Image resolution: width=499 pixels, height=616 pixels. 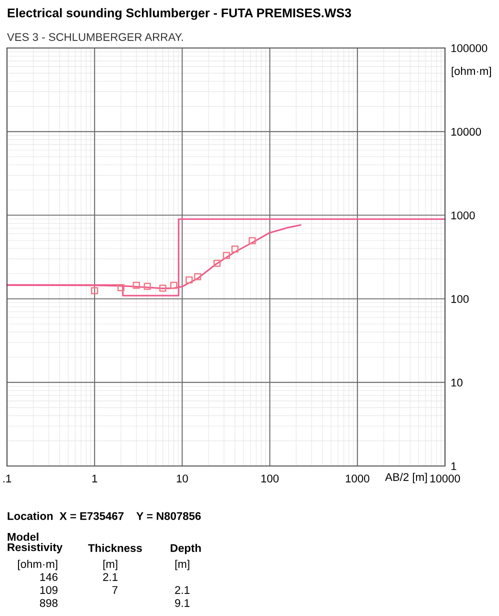 I want to click on x-axis-title: AB/2 [m], so click(x=406, y=478).